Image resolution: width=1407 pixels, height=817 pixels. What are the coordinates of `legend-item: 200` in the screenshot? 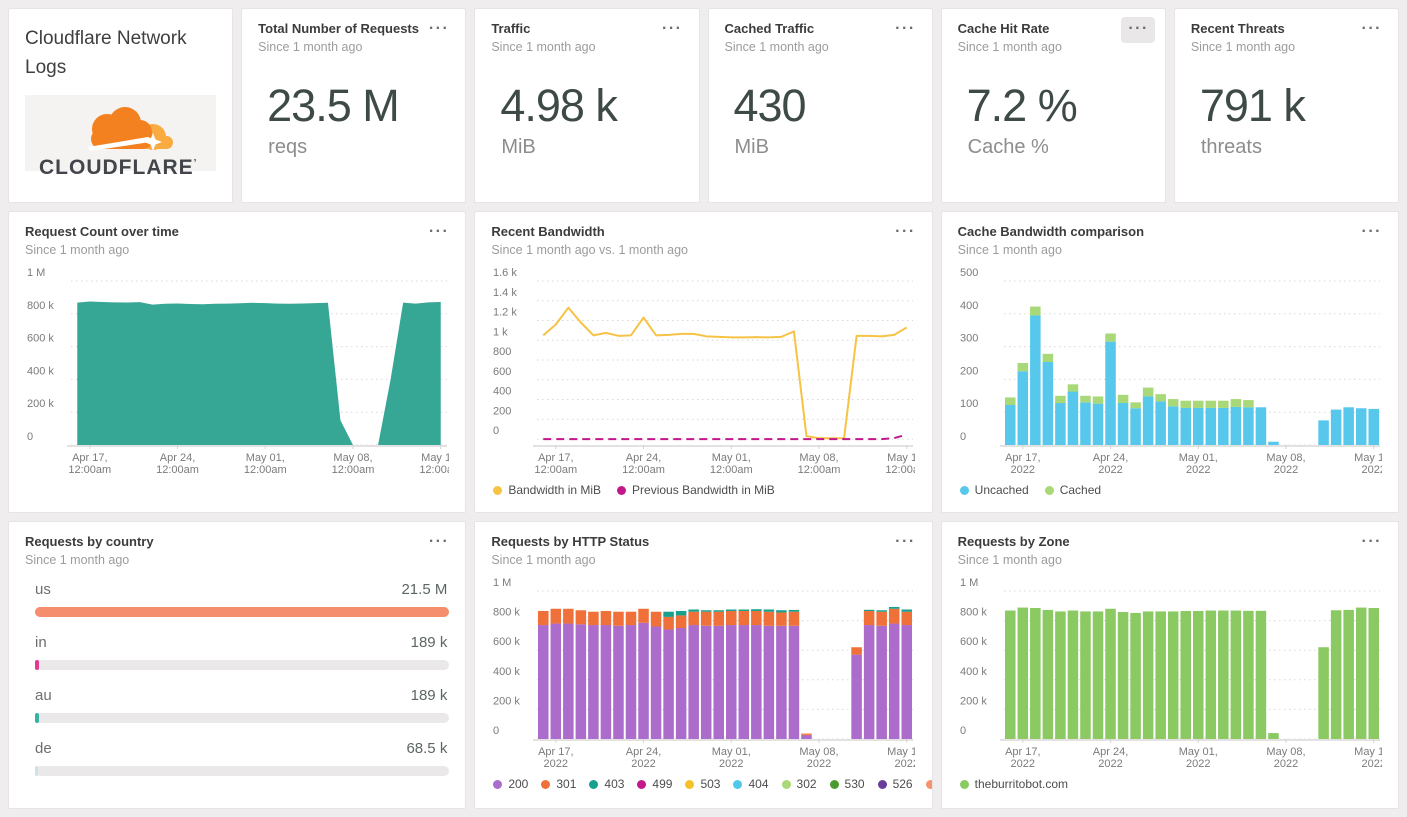 It's located at (510, 784).